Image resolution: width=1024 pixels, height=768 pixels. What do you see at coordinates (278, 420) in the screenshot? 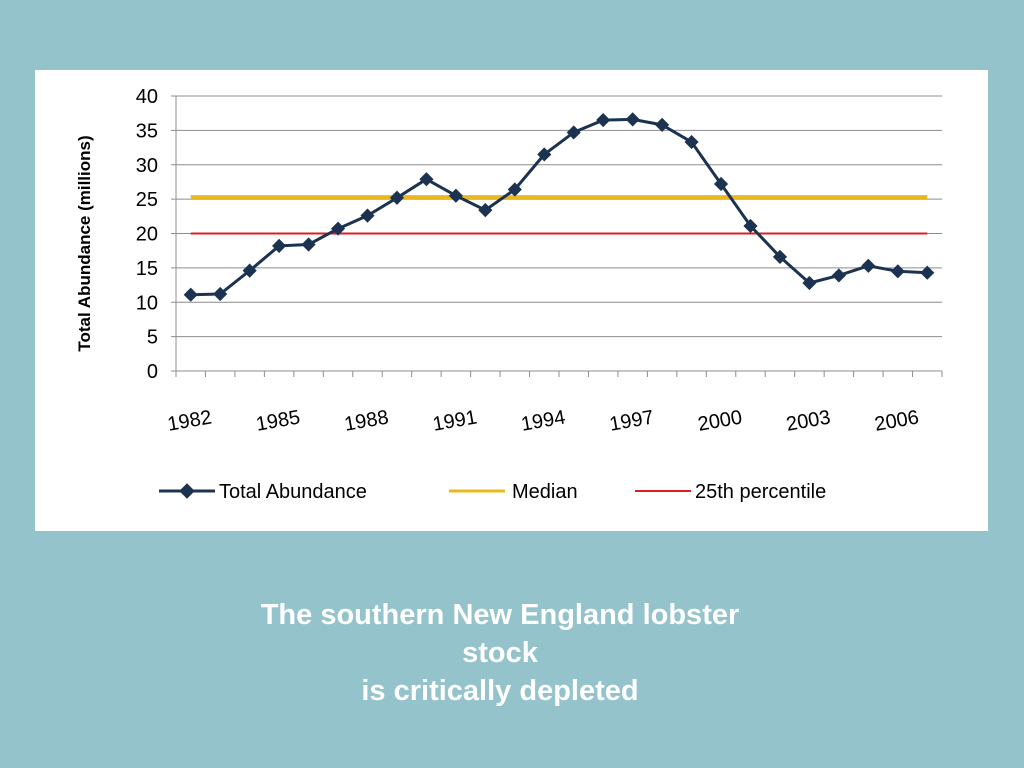
I see `x-tick-label-1985: 1985` at bounding box center [278, 420].